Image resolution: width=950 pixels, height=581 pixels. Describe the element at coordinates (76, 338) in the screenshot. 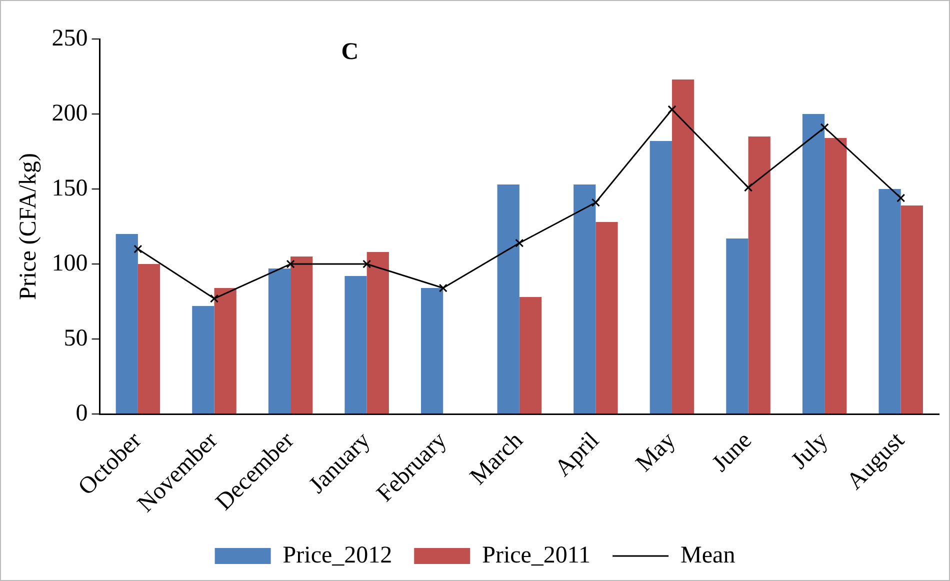

I see `y-tick-label: 50` at that location.